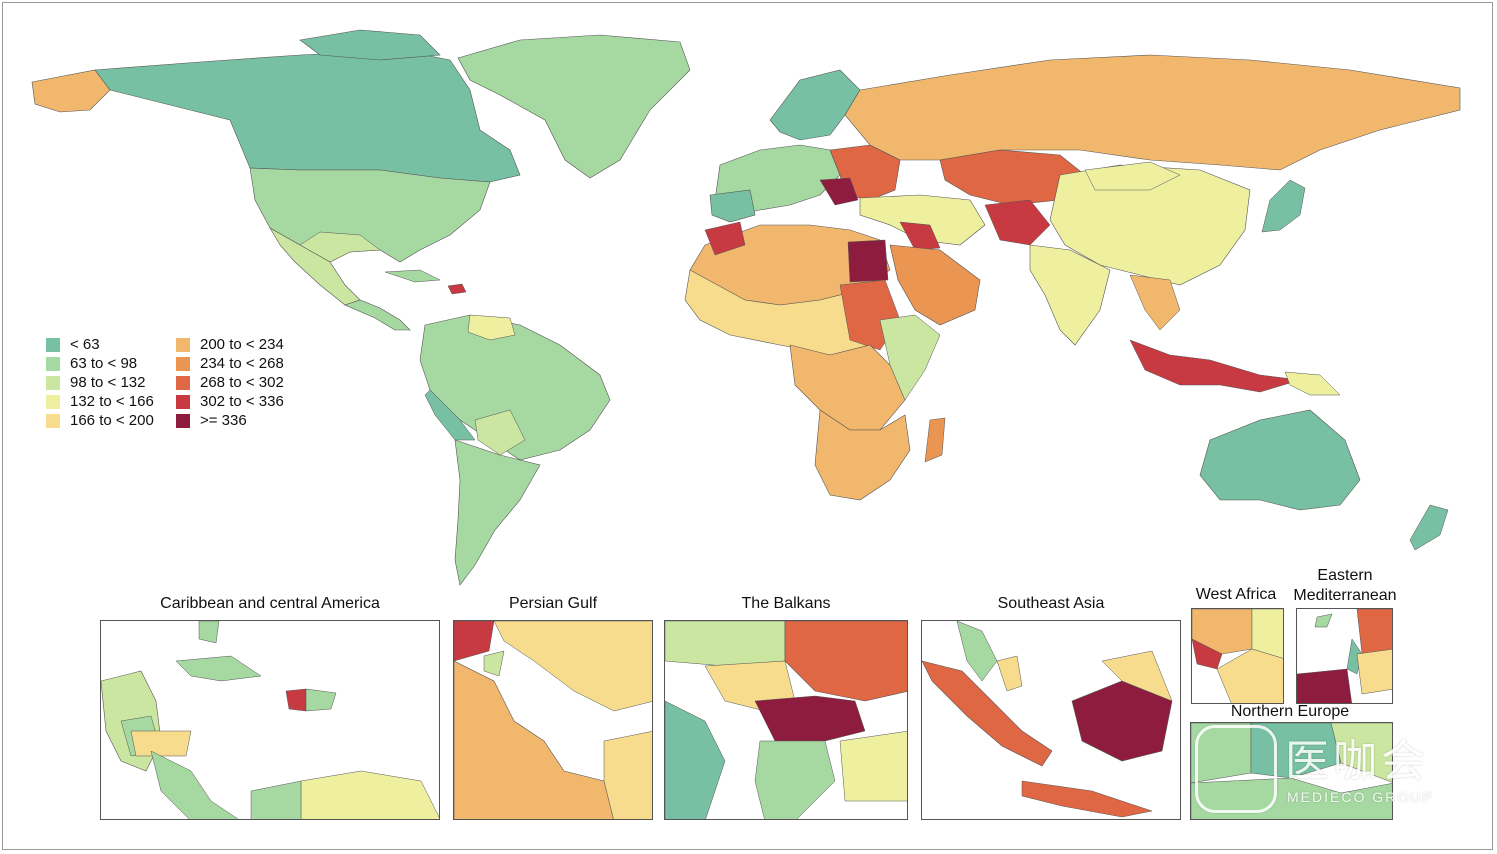 The width and height of the screenshot is (1497, 854). Describe the element at coordinates (1290, 711) in the screenshot. I see `inset-title-northern-europe: Northern Europe` at that location.